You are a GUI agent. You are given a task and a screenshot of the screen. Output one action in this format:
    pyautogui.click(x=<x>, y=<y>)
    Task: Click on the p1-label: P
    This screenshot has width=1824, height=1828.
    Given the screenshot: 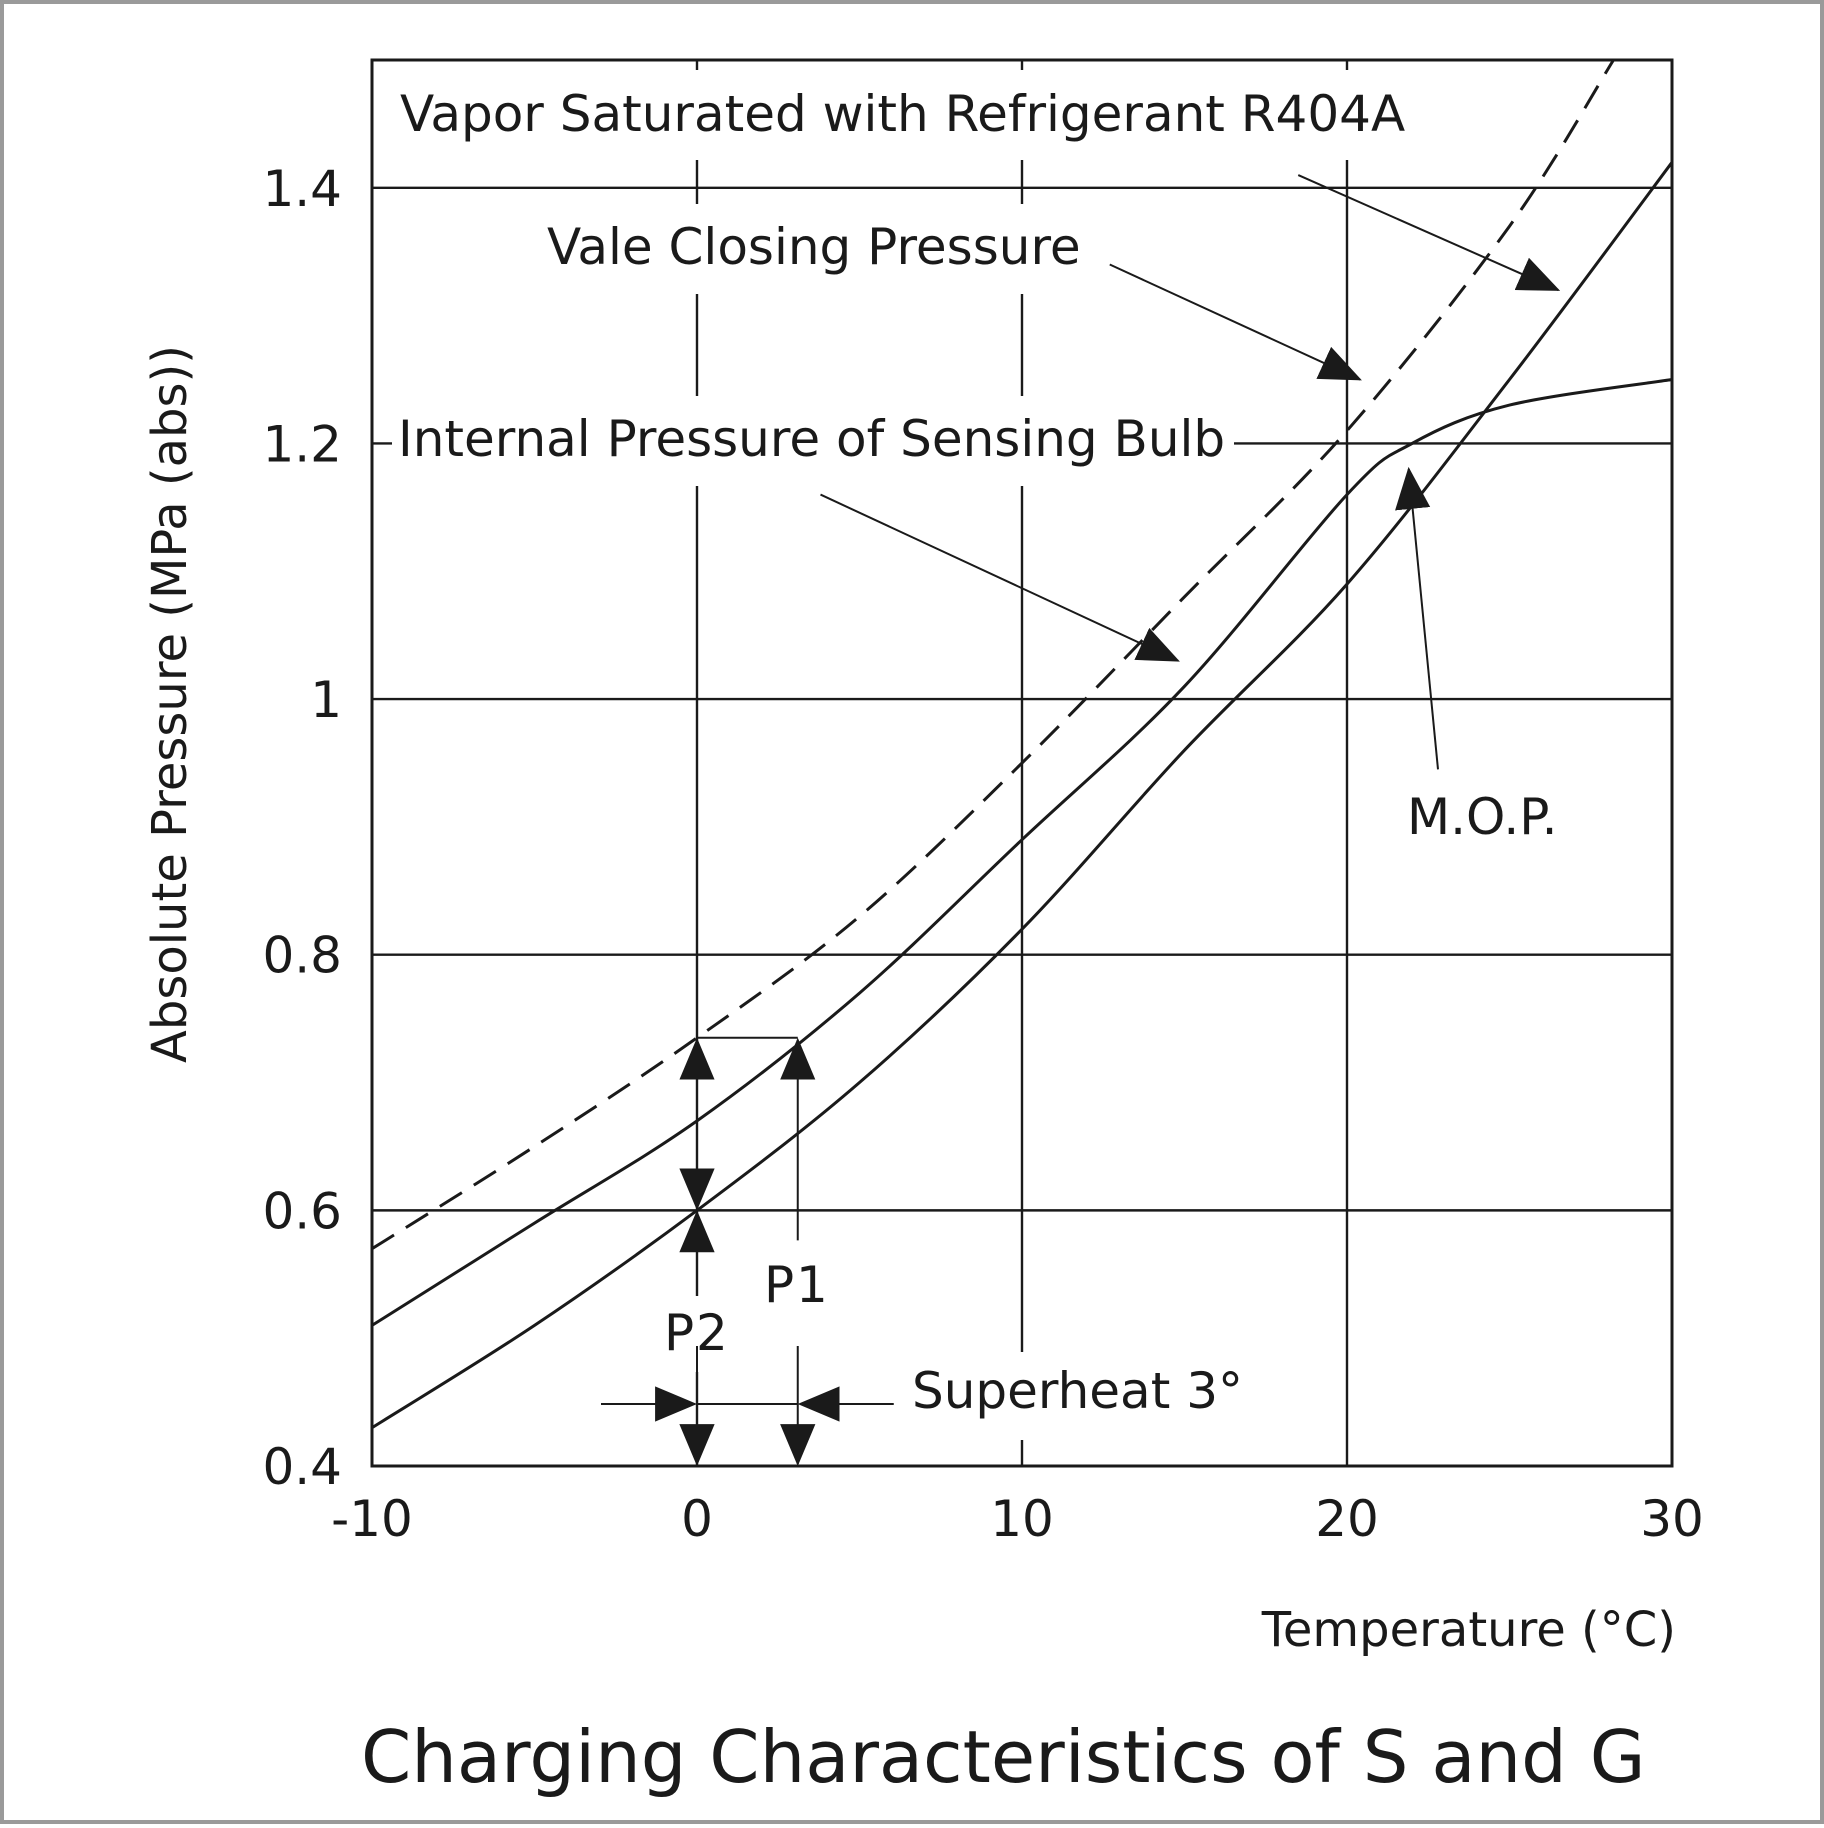 What is the action you would take?
    pyautogui.click(x=779, y=1285)
    